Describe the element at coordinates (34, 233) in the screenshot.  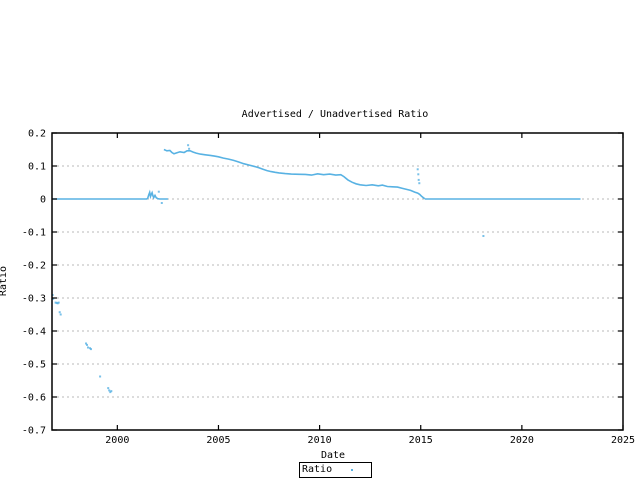
I see `y-tick-label: -0.1` at that location.